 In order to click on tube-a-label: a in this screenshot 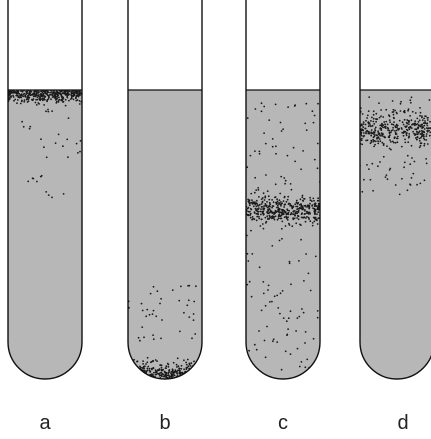, I will do `click(45, 423)`.